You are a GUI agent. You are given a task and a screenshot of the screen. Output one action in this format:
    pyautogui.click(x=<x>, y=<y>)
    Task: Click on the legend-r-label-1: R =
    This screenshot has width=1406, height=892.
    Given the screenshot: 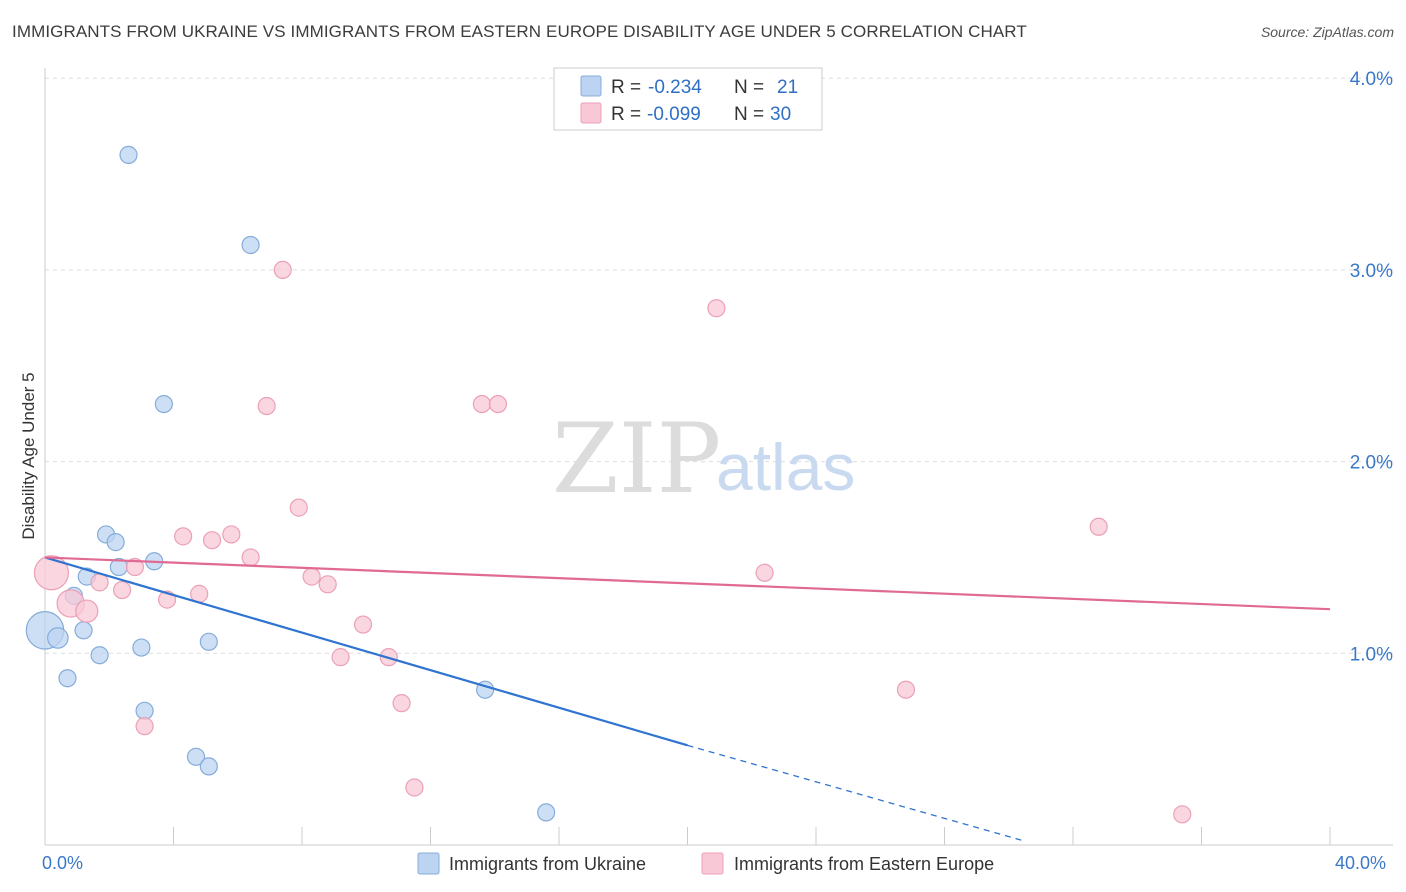 What is the action you would take?
    pyautogui.click(x=626, y=87)
    